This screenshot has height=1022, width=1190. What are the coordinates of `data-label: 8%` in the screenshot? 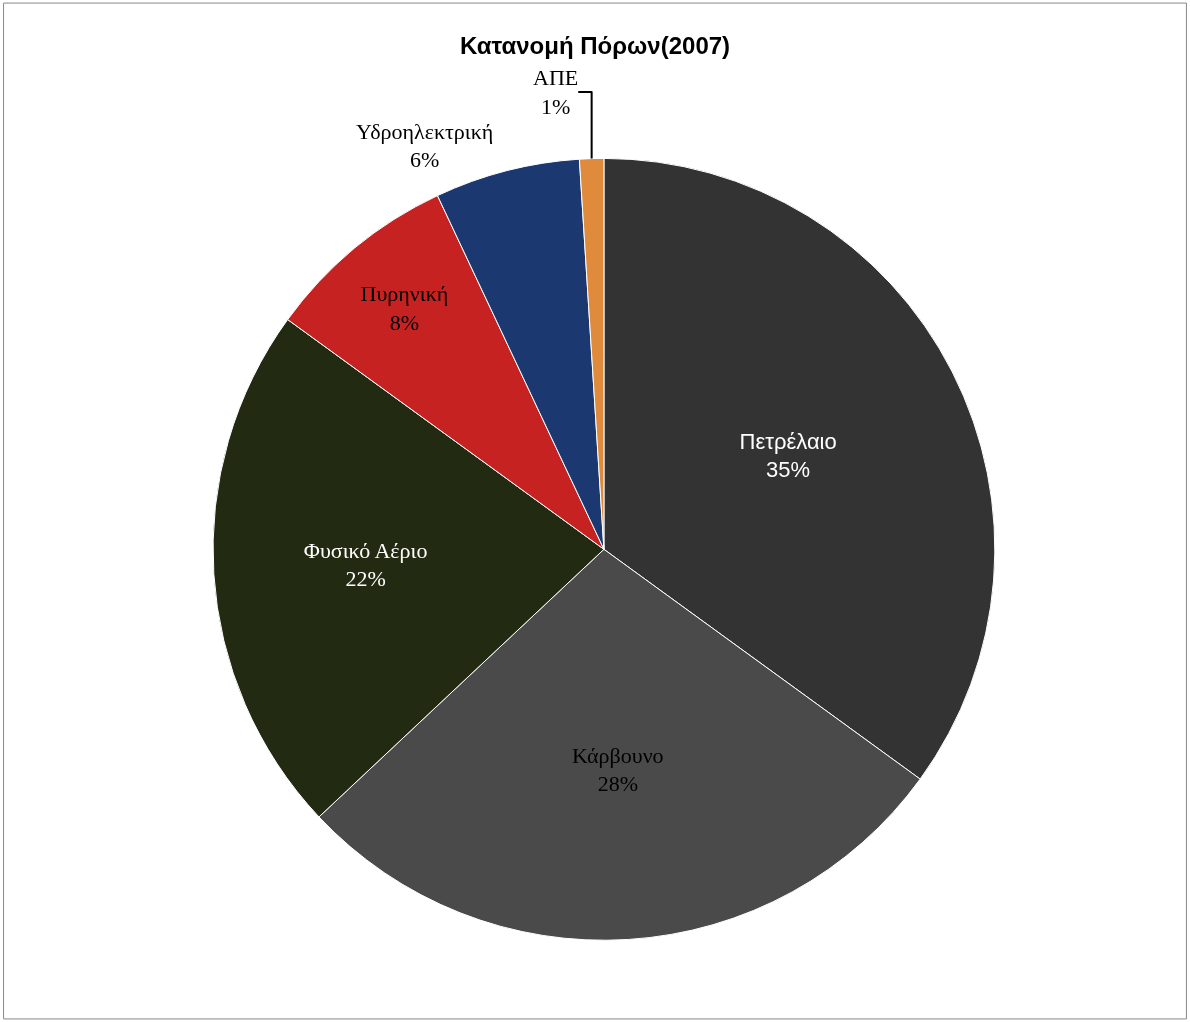 It's located at (404, 322).